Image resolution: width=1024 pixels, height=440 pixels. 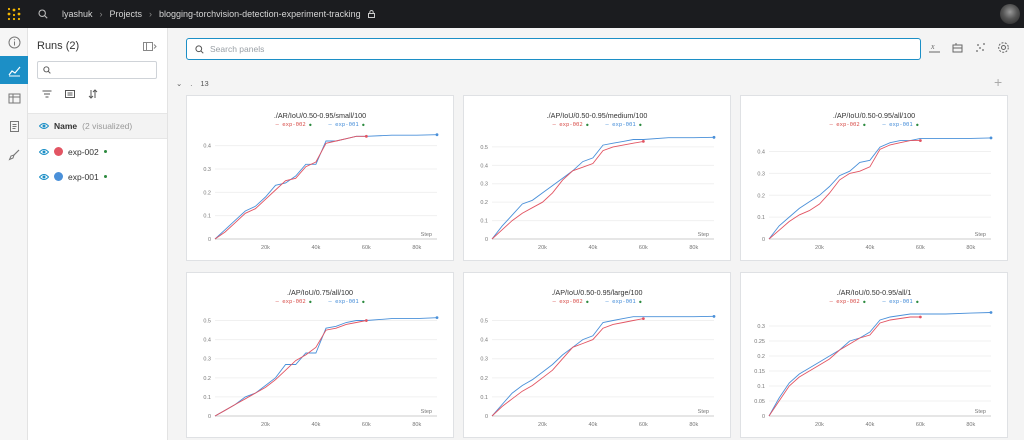 I want to click on x-tick-label: 60k, so click(x=920, y=425).